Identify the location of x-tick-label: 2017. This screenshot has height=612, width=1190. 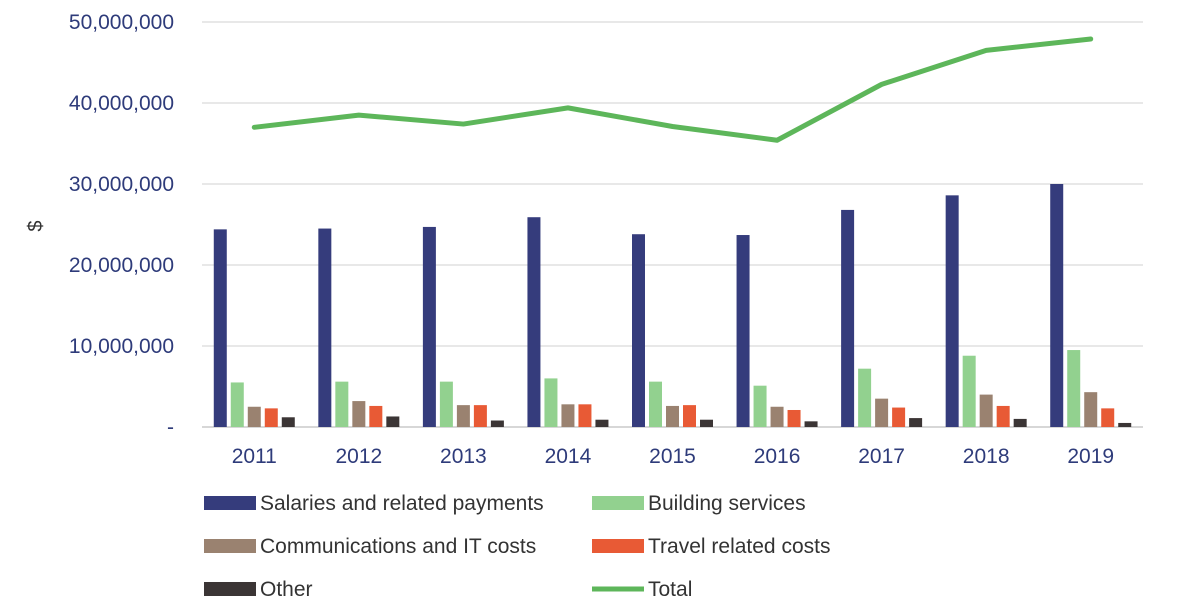
(881, 456).